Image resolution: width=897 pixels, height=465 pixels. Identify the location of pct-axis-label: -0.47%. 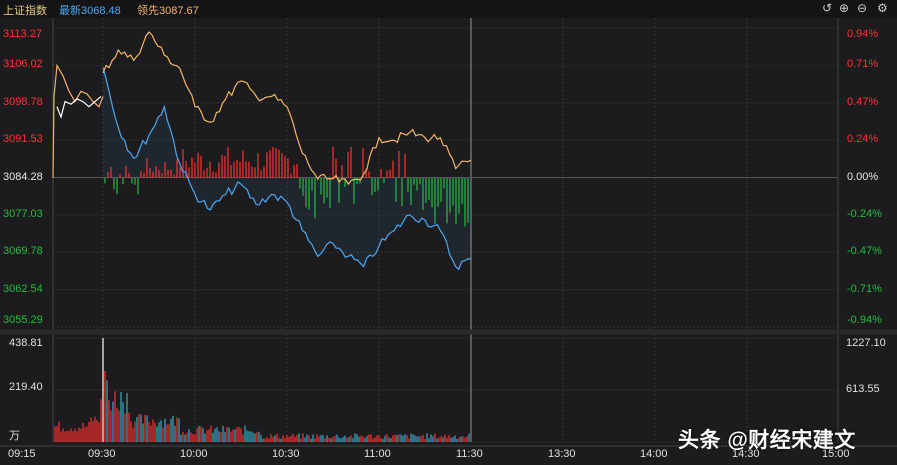
(864, 251).